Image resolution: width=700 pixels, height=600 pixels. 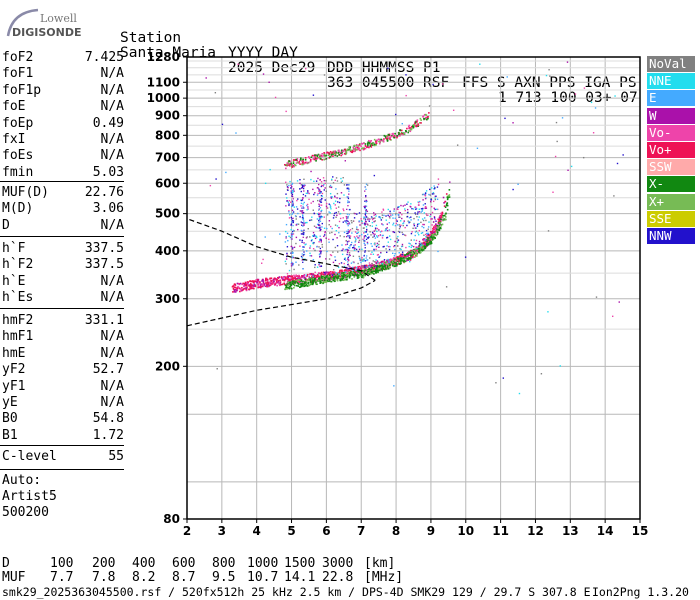 I want to click on x-tick-label: 12, so click(x=535, y=531).